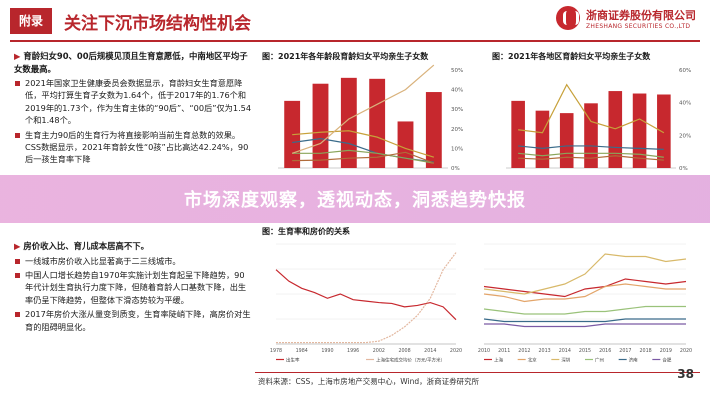 The image size is (710, 400). What do you see at coordinates (157, 24) in the screenshot?
I see `page-title: 关注下沉市场结构性机会` at bounding box center [157, 24].